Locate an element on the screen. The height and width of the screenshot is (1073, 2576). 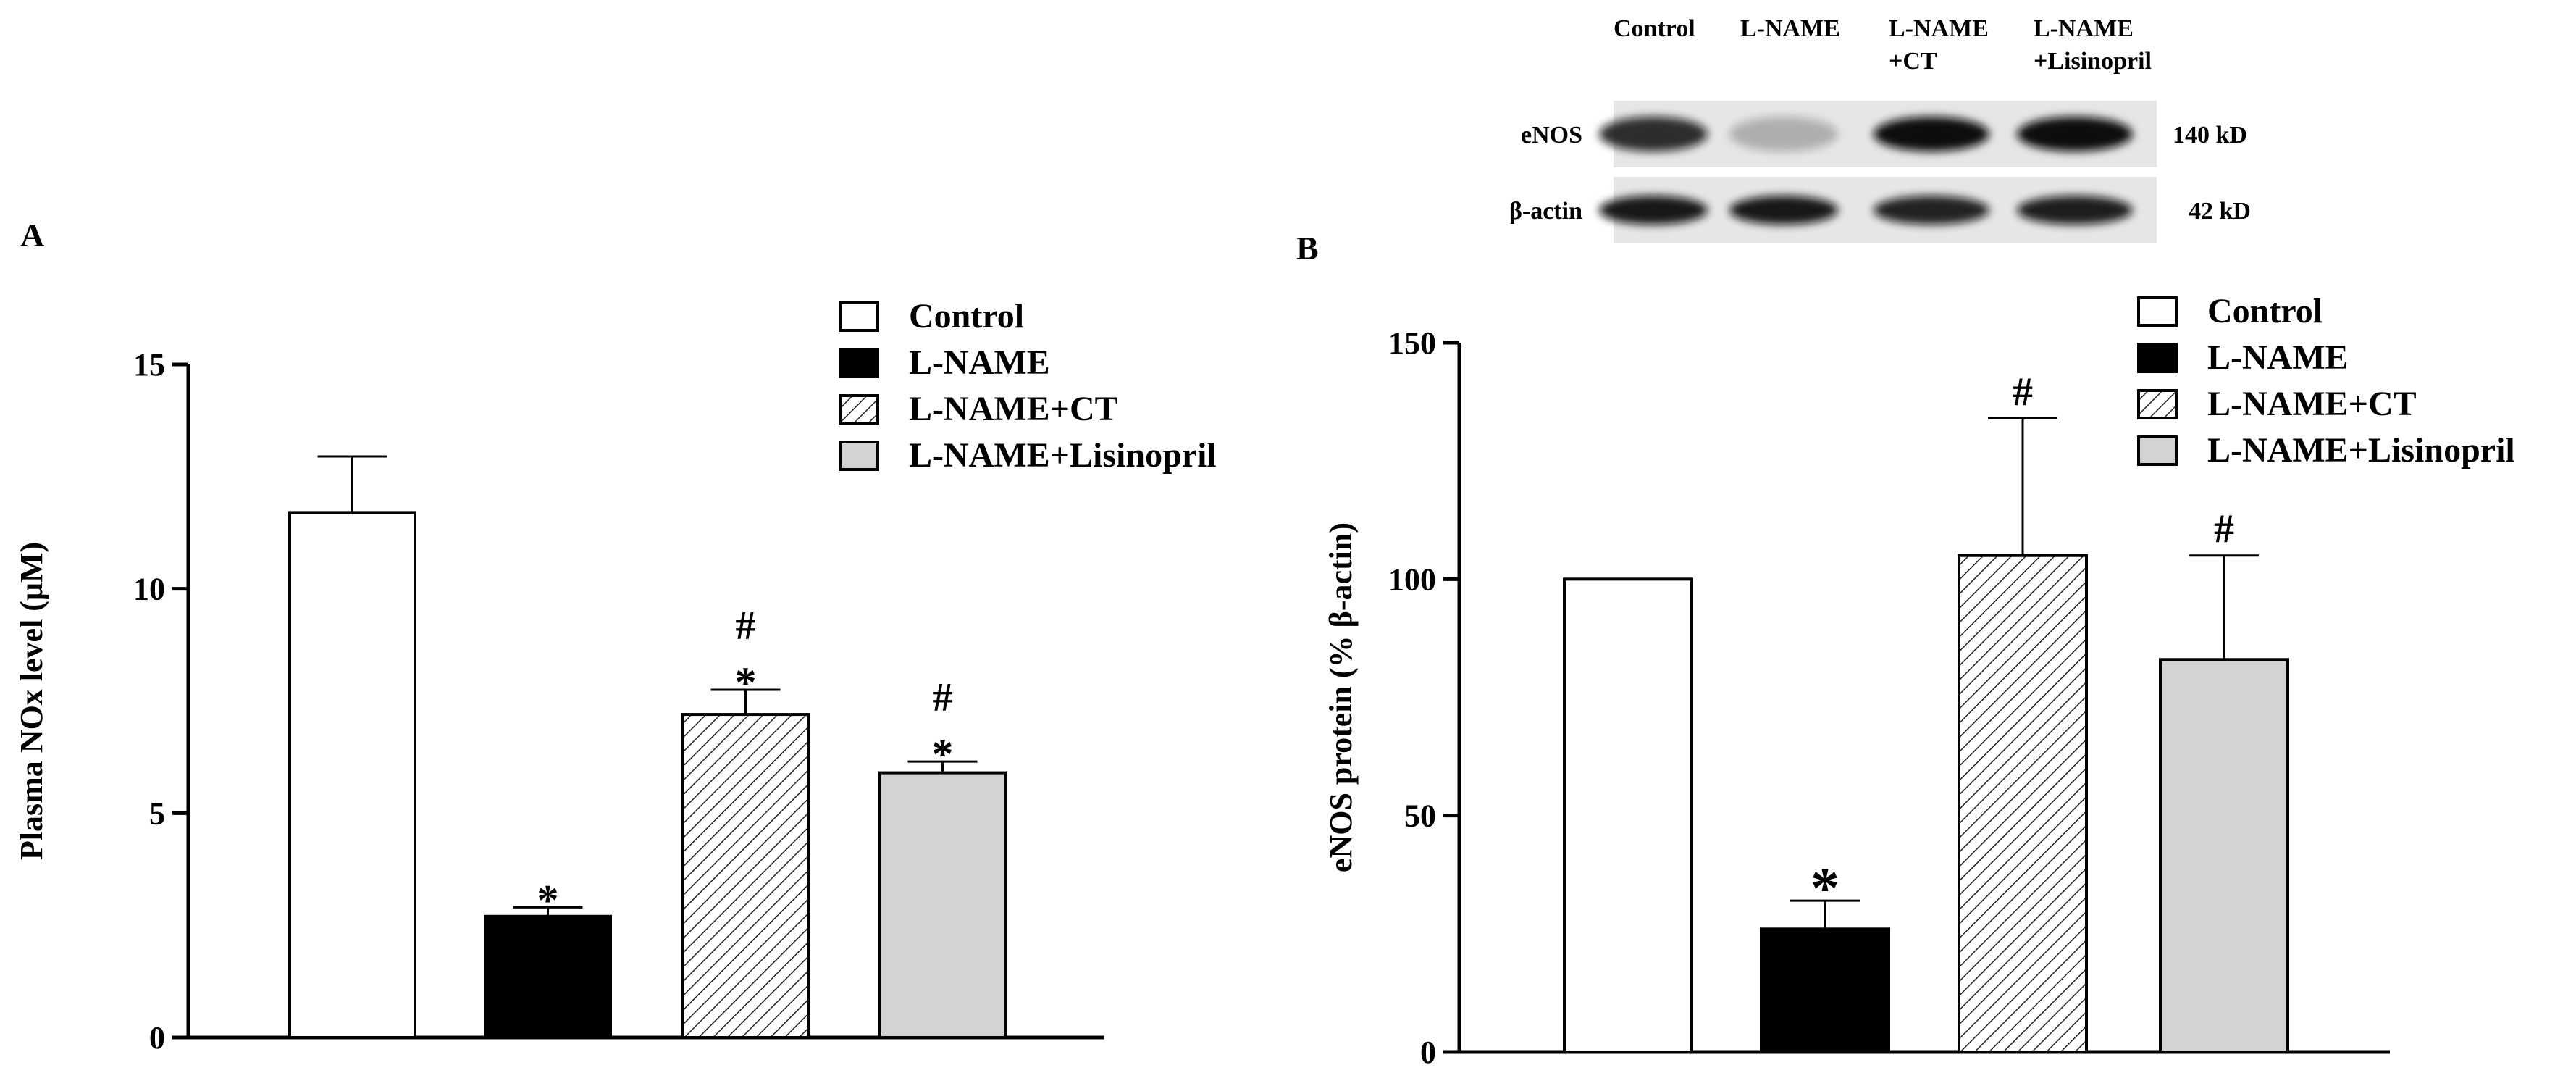
y-tick-label: 50 is located at coordinates (1420, 816).